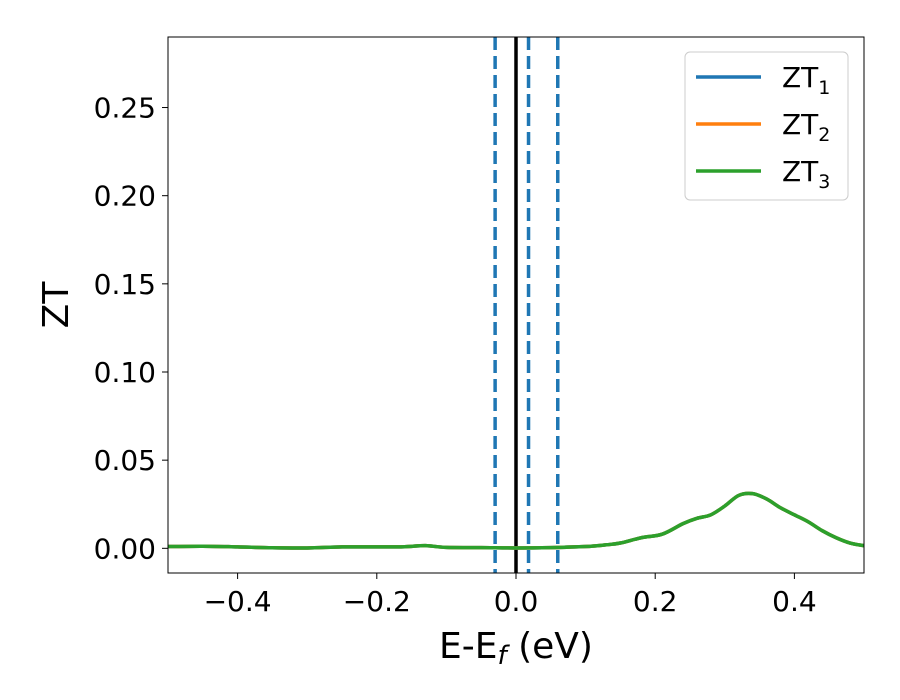 The width and height of the screenshot is (900, 700). What do you see at coordinates (550, 646) in the screenshot?
I see `x-axis-label-unit: (eV)` at bounding box center [550, 646].